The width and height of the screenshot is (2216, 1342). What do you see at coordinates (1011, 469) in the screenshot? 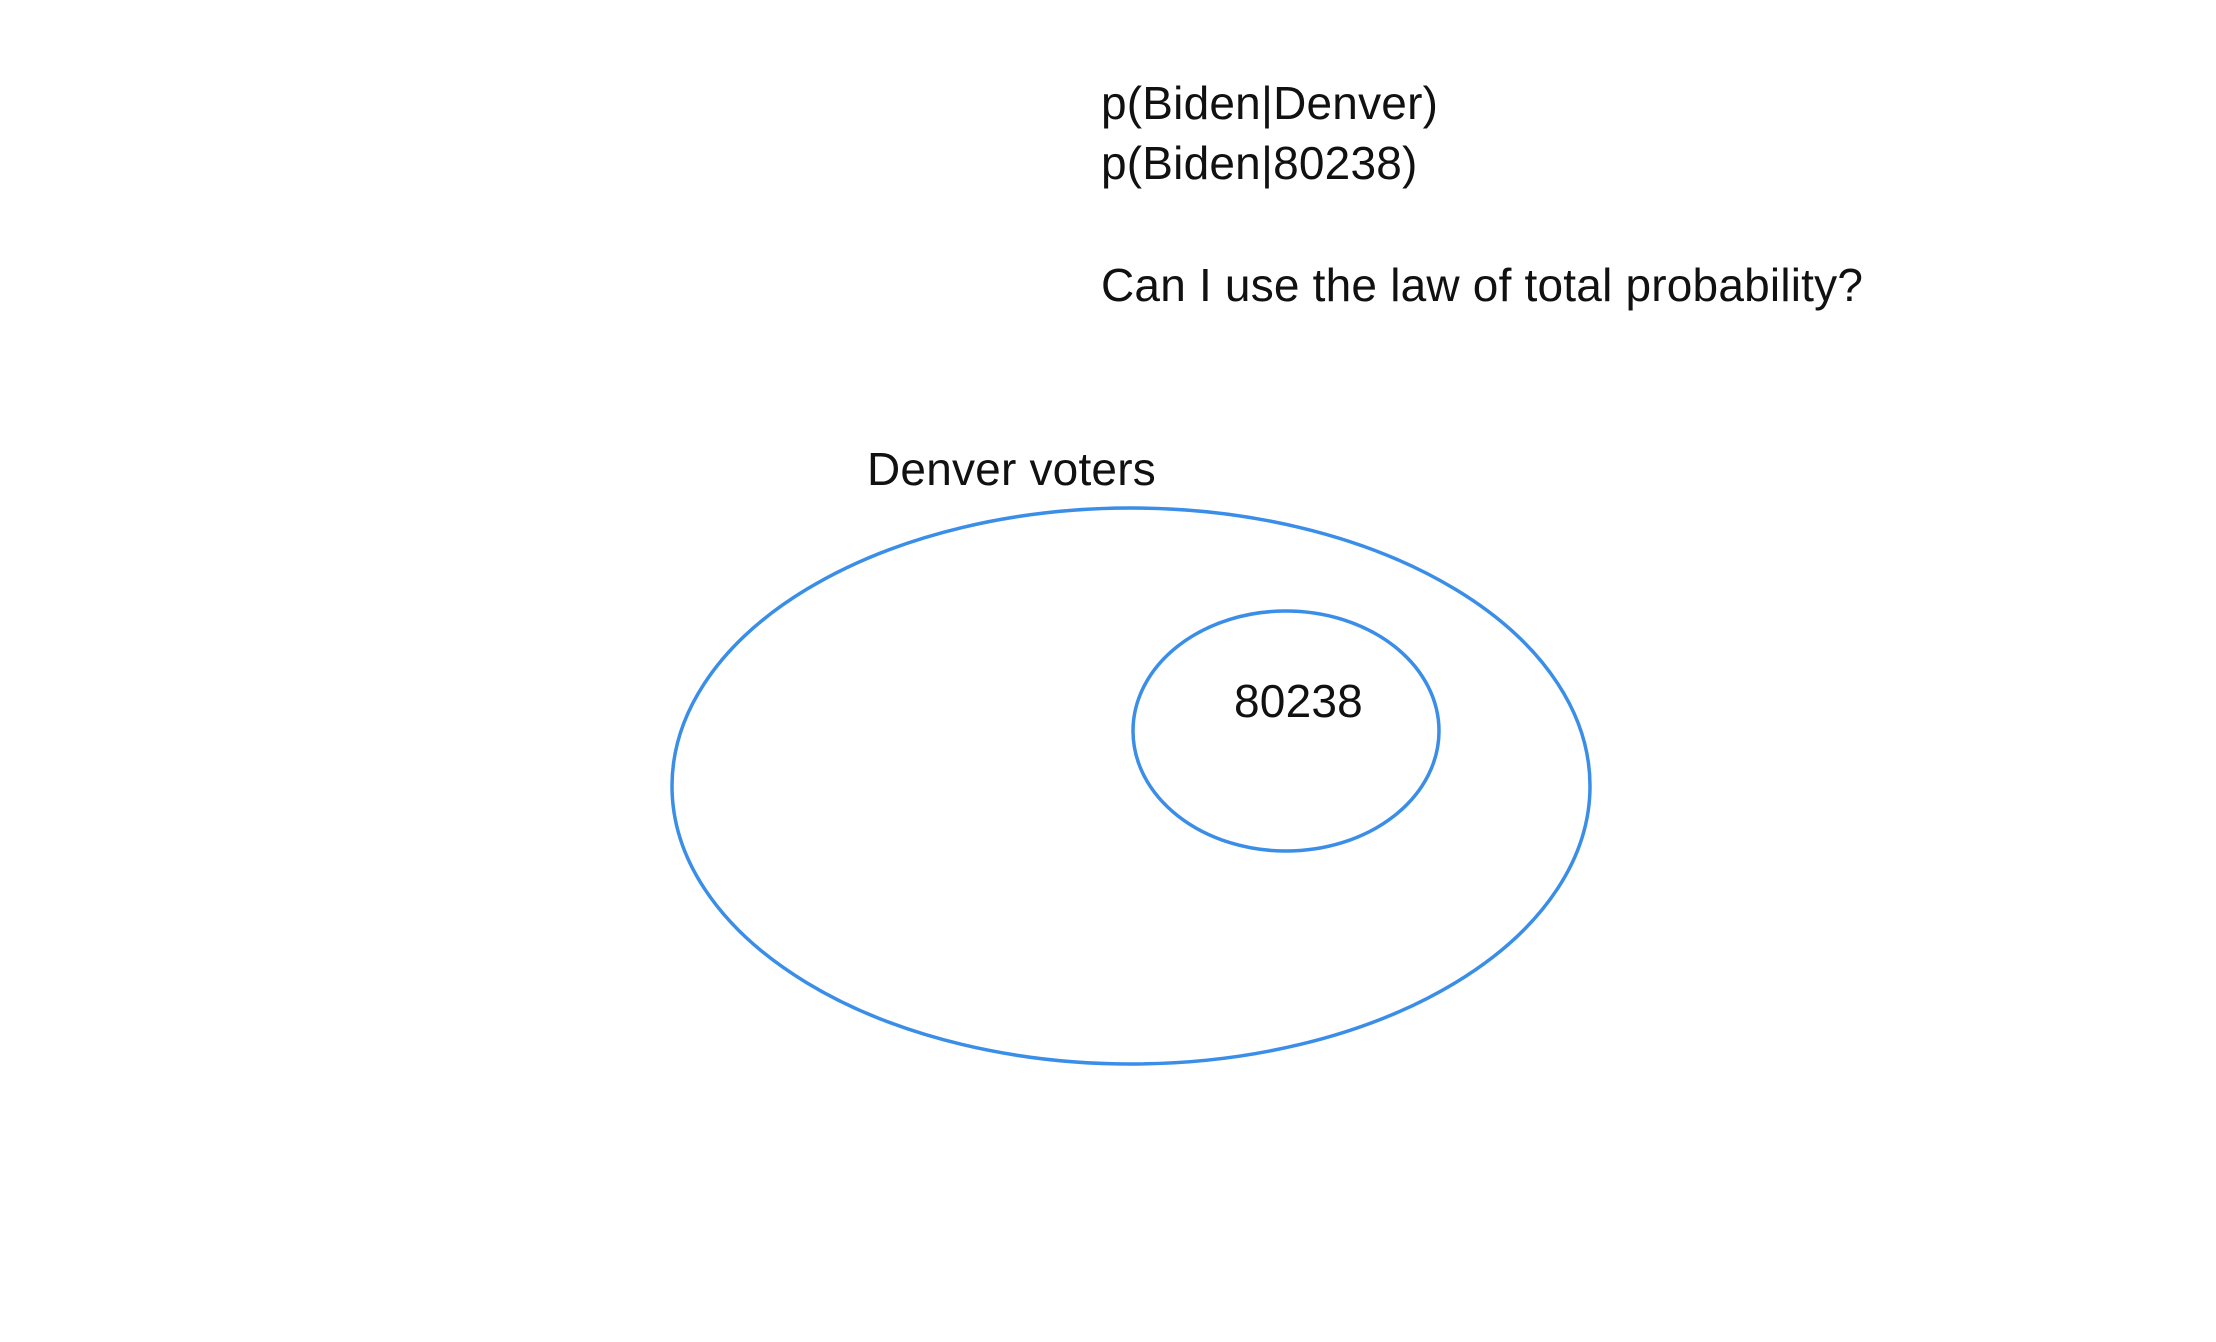
I see `denver-voters-label: Denver voters` at bounding box center [1011, 469].